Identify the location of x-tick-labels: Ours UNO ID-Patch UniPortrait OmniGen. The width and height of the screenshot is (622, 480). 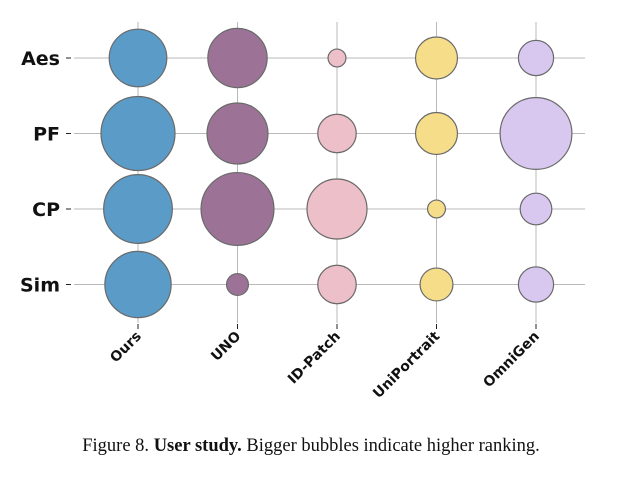
(325, 364).